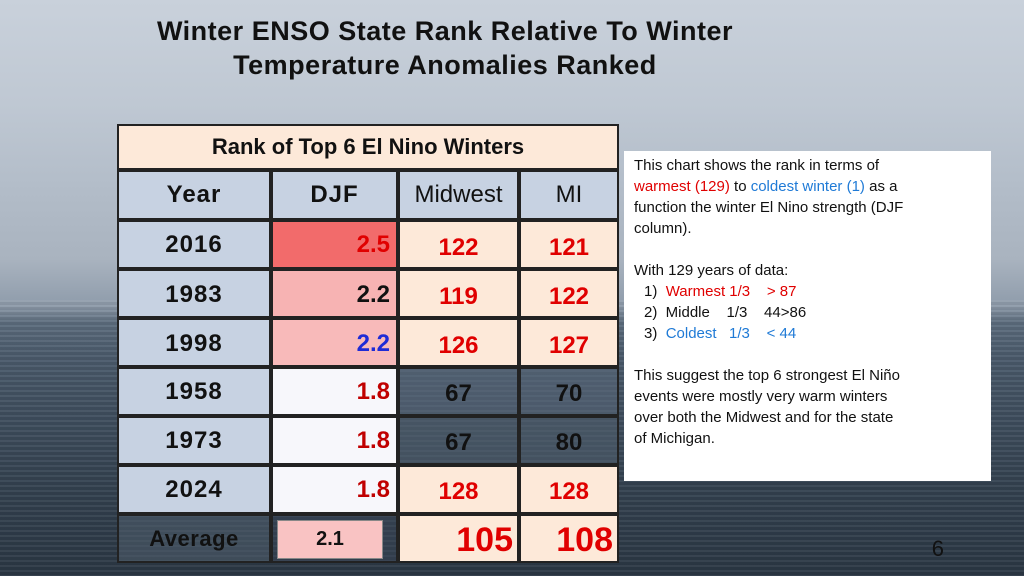 The image size is (1024, 576). What do you see at coordinates (725, 312) in the screenshot?
I see `list-item-middle: 2) Middle 1/3 44>86` at bounding box center [725, 312].